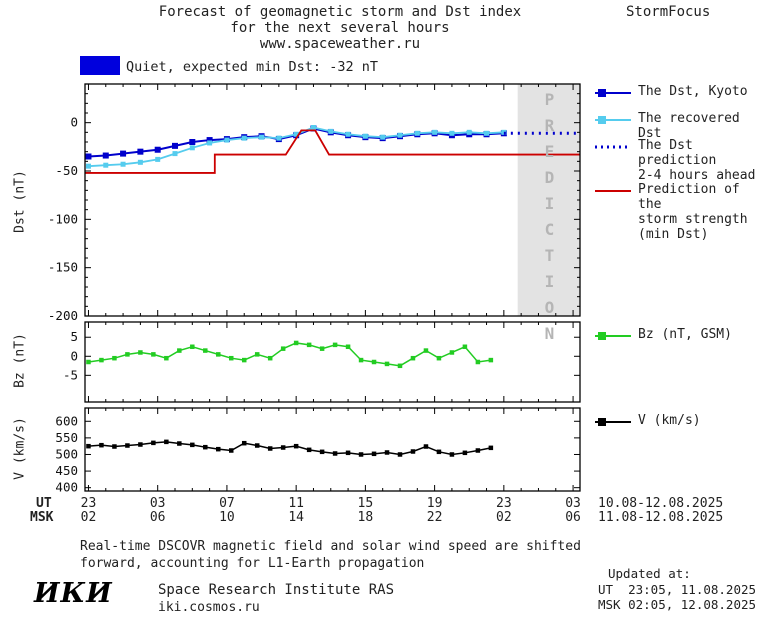 Image resolution: width=760 pixels, height=620 pixels. Describe the element at coordinates (296, 517) in the screenshot. I see `msk-tick-label: 14` at that location.